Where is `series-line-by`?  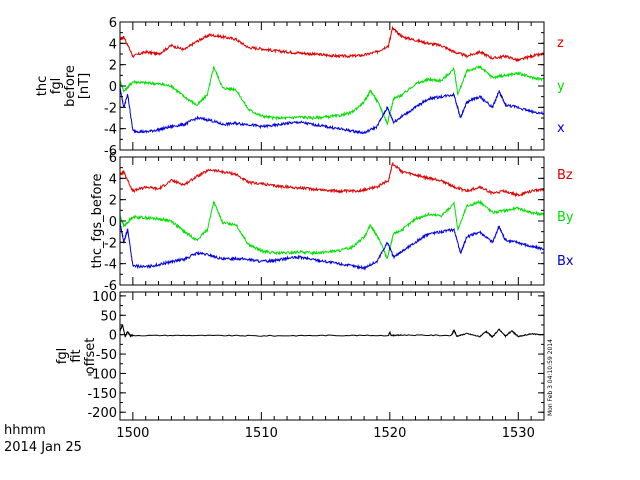 series-line-by is located at coordinates (332, 229).